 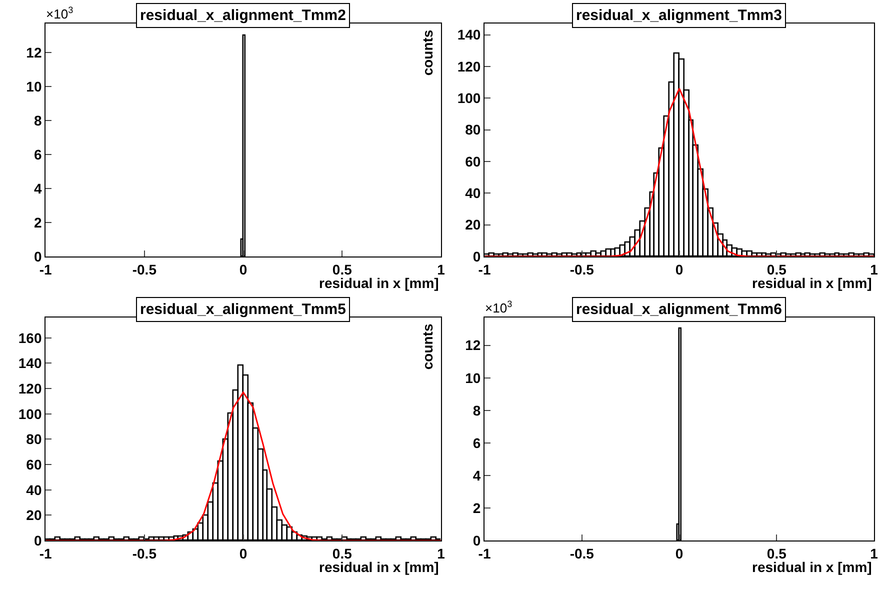 What do you see at coordinates (243, 15) in the screenshot?
I see `chart-title: residual_x_alignment_Tmm2` at bounding box center [243, 15].